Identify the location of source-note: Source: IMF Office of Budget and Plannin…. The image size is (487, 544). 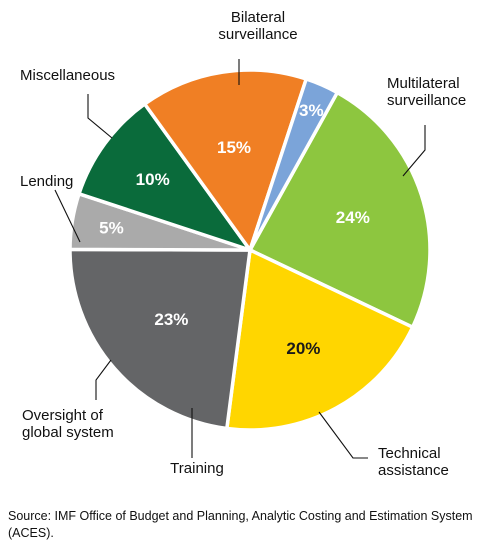
(240, 524).